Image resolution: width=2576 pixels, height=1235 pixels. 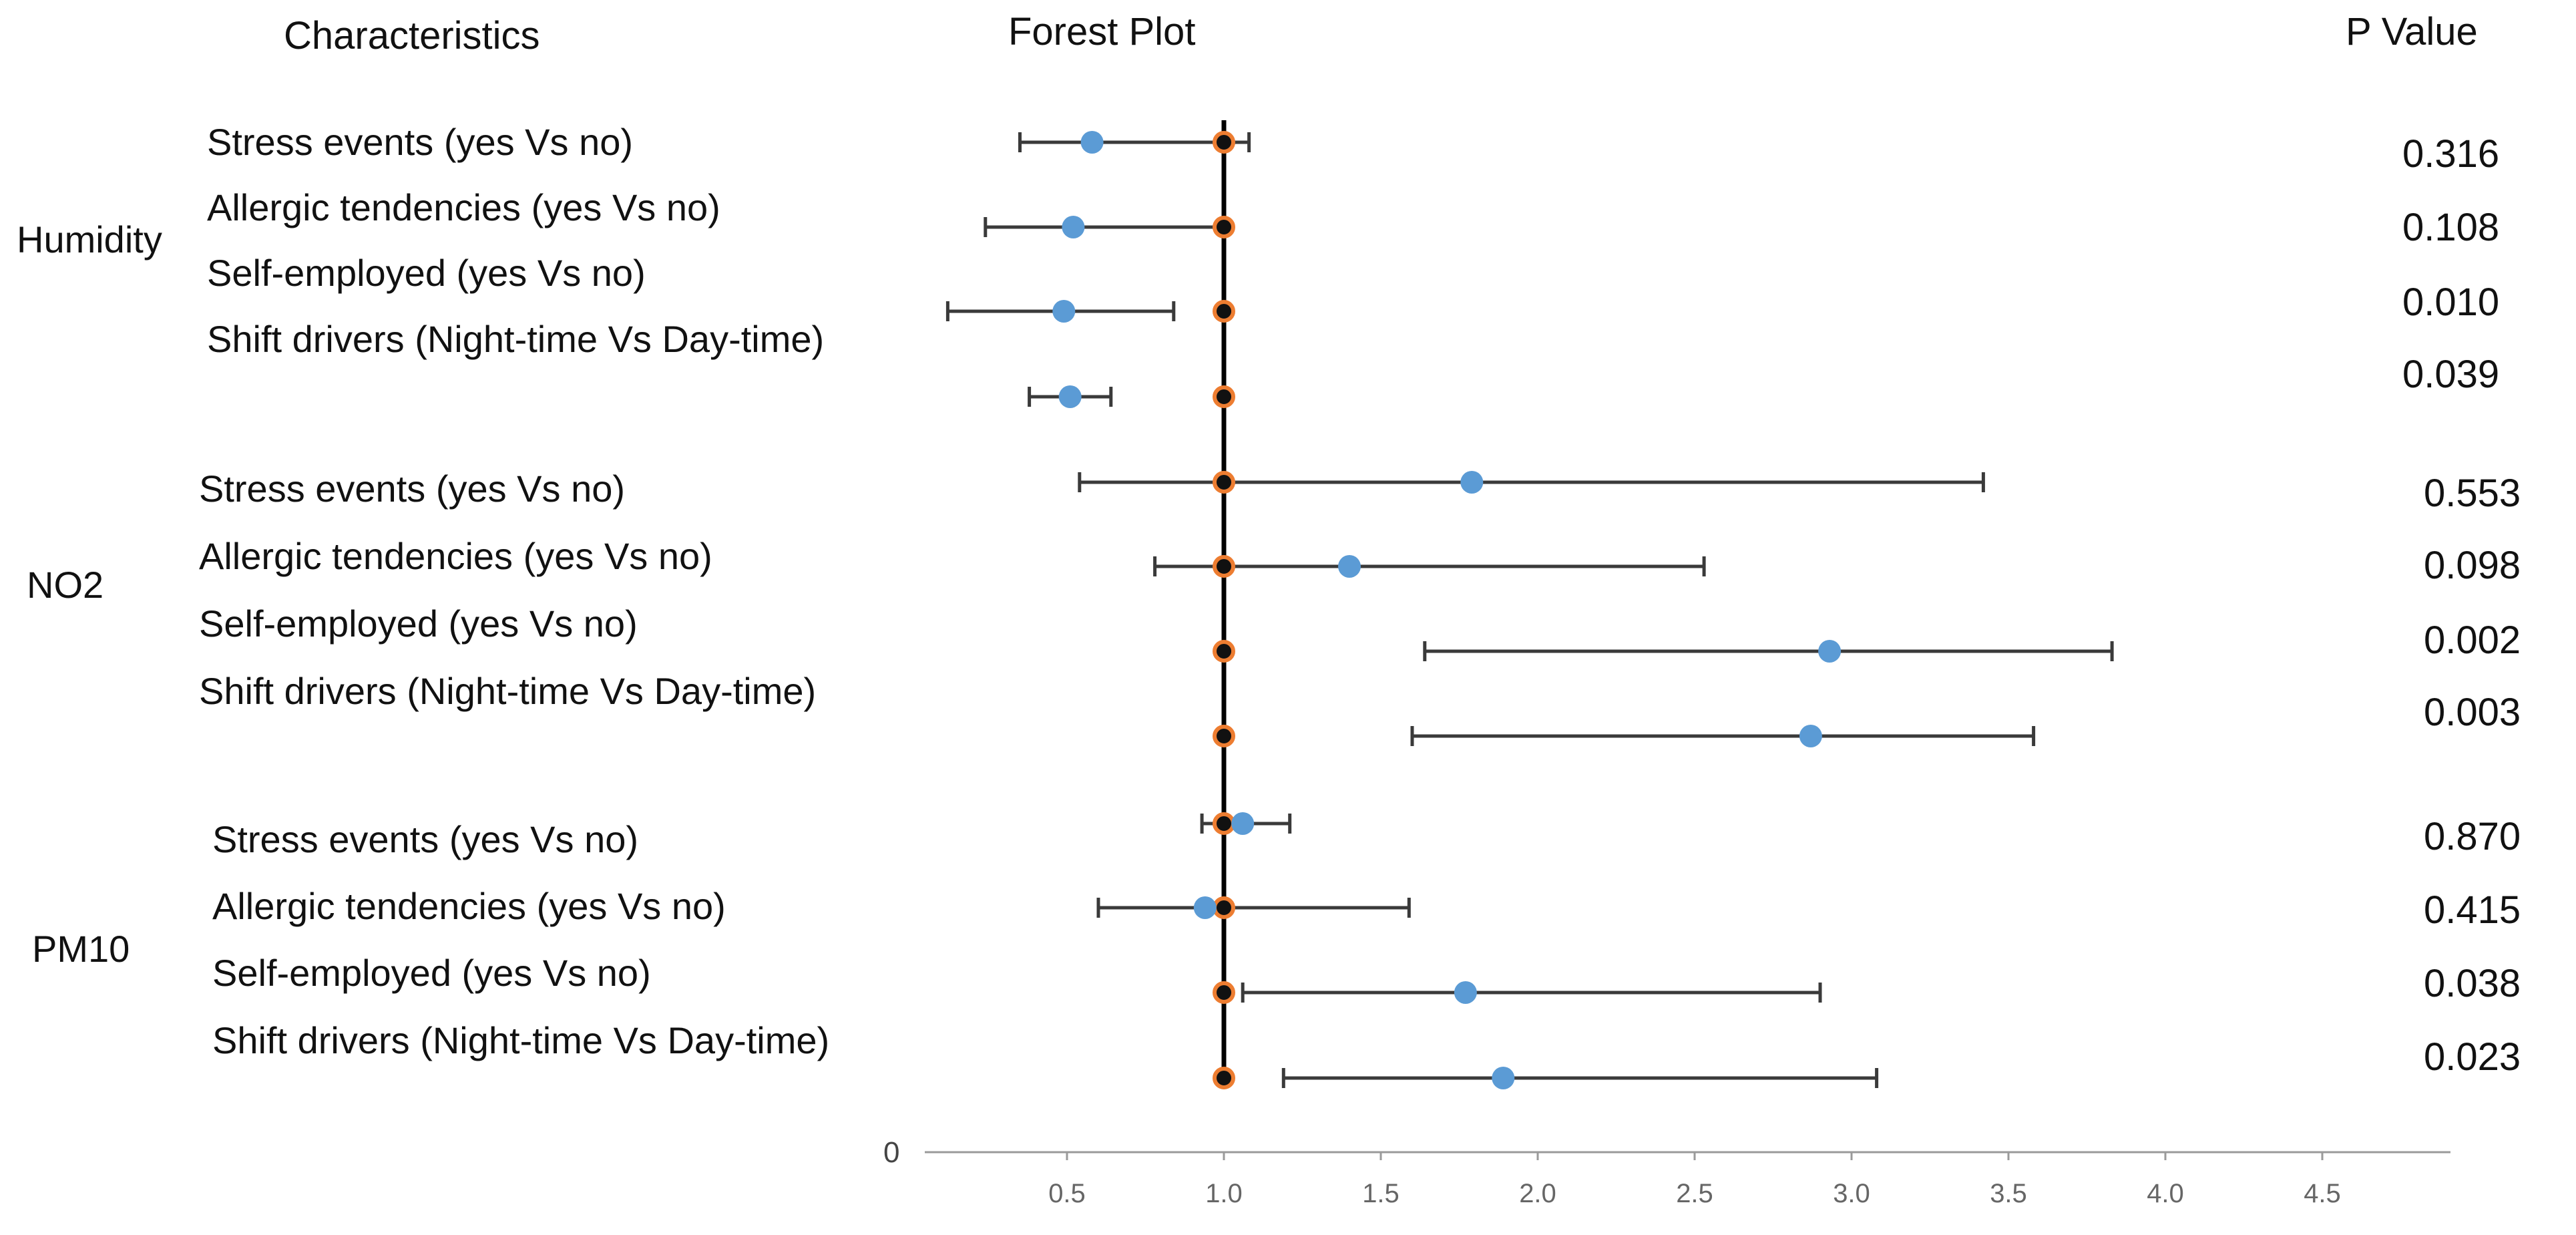 I want to click on group-label-no2: NO2, so click(x=65, y=585).